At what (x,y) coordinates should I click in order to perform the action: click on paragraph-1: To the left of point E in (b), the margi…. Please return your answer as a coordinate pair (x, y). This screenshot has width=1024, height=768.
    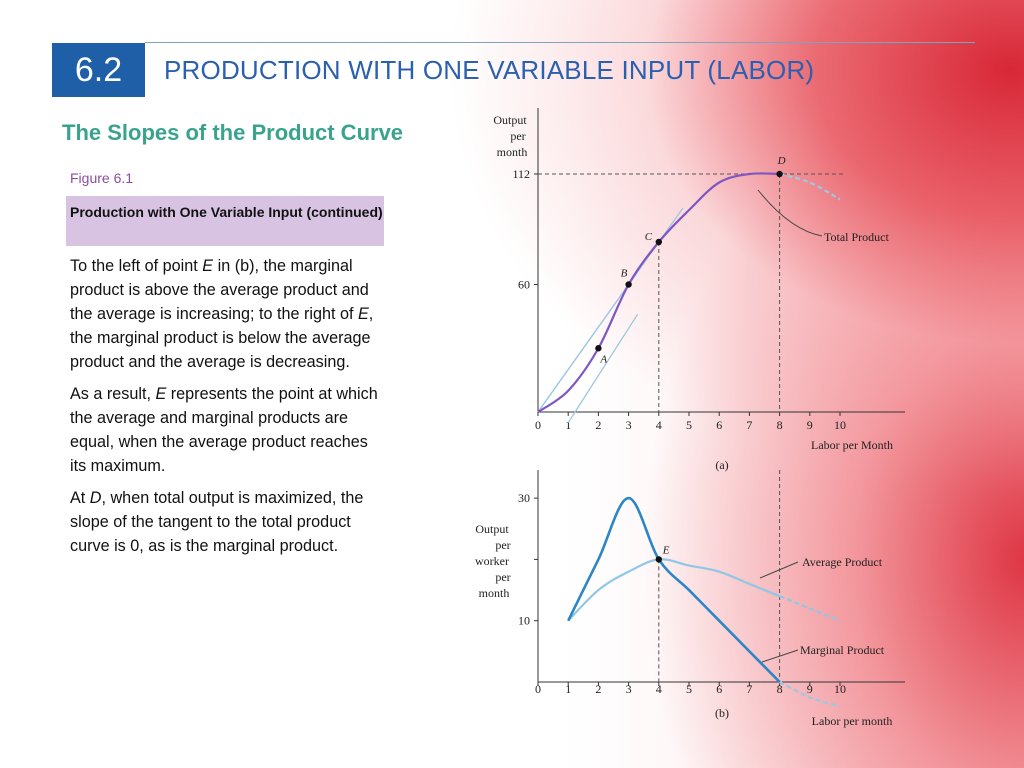
    Looking at the image, I should click on (222, 314).